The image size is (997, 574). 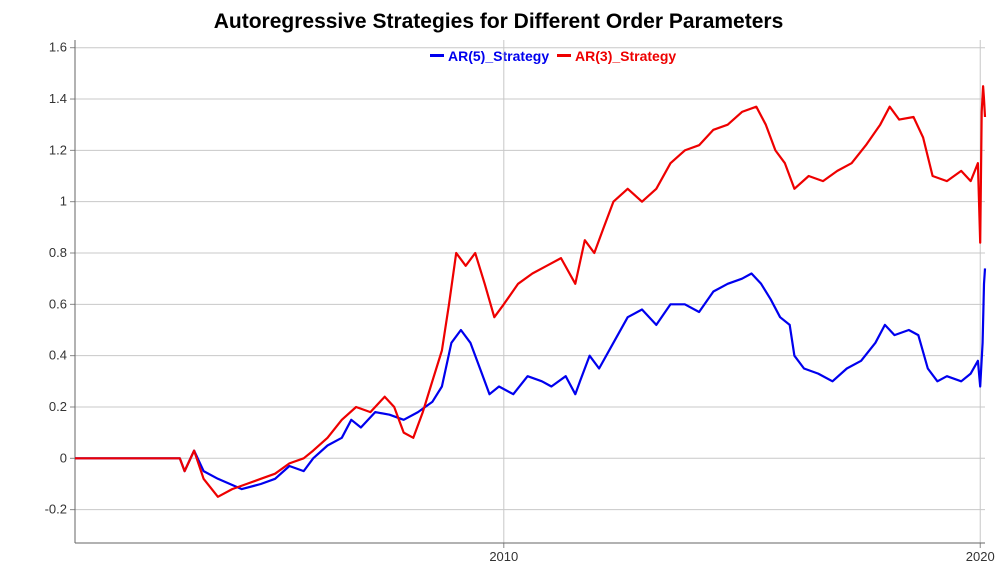 I want to click on legend-item-ar5: AR(5)_Strategy, so click(x=489, y=56).